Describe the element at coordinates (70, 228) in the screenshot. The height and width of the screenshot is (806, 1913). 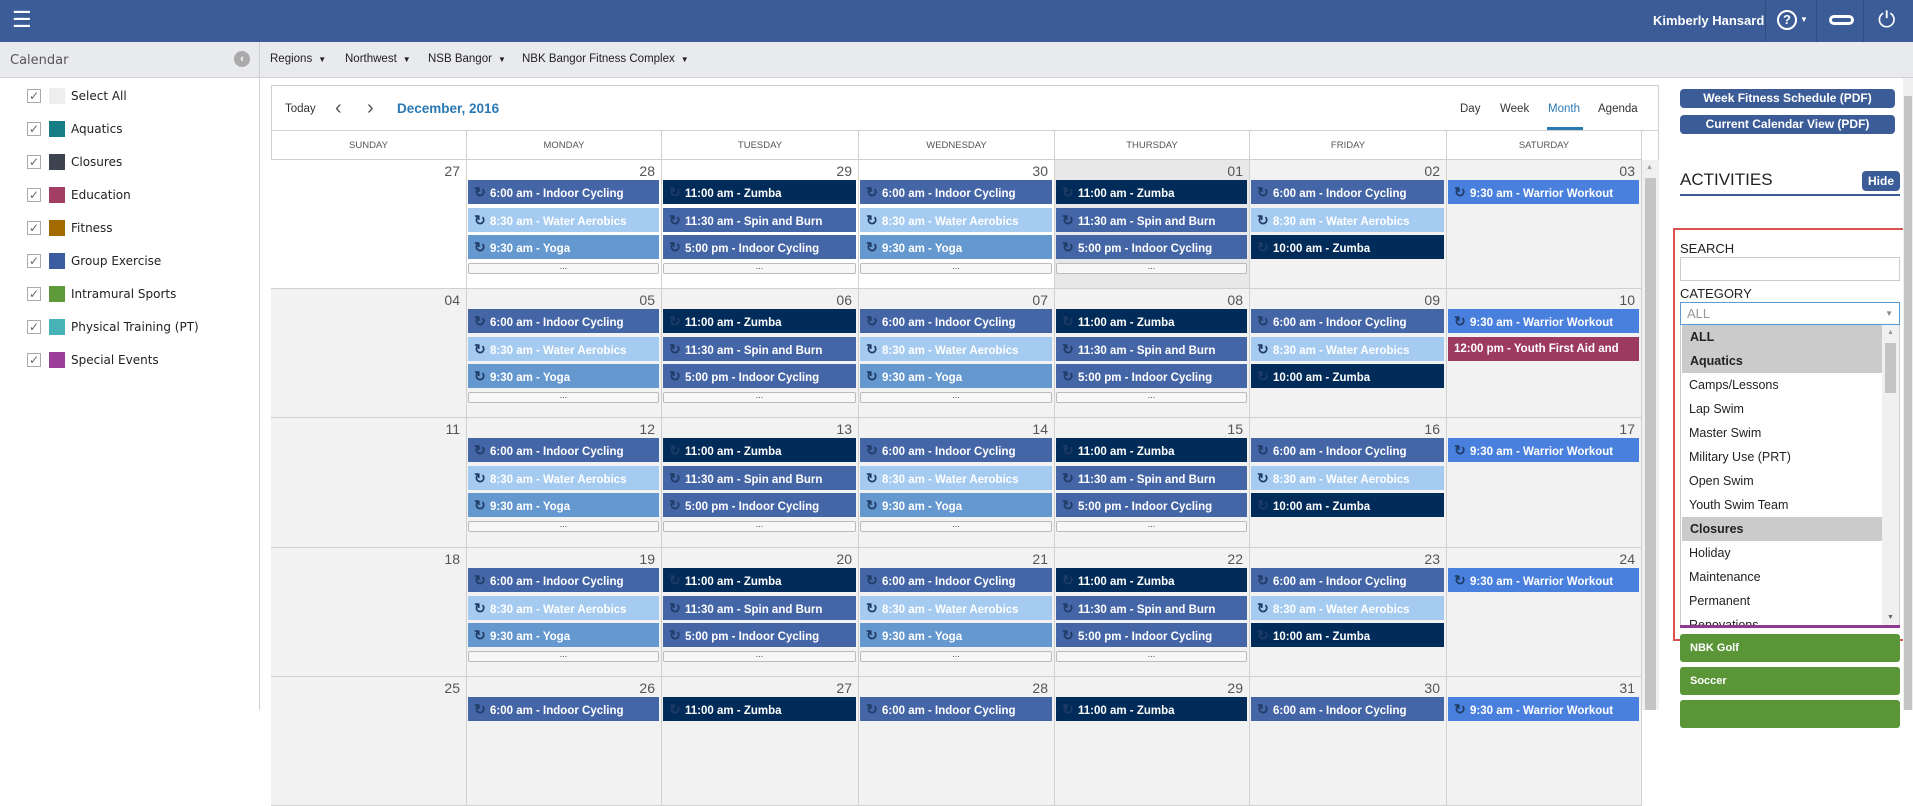
I see `sidebar-item-fitness: ✓ Fitness` at that location.